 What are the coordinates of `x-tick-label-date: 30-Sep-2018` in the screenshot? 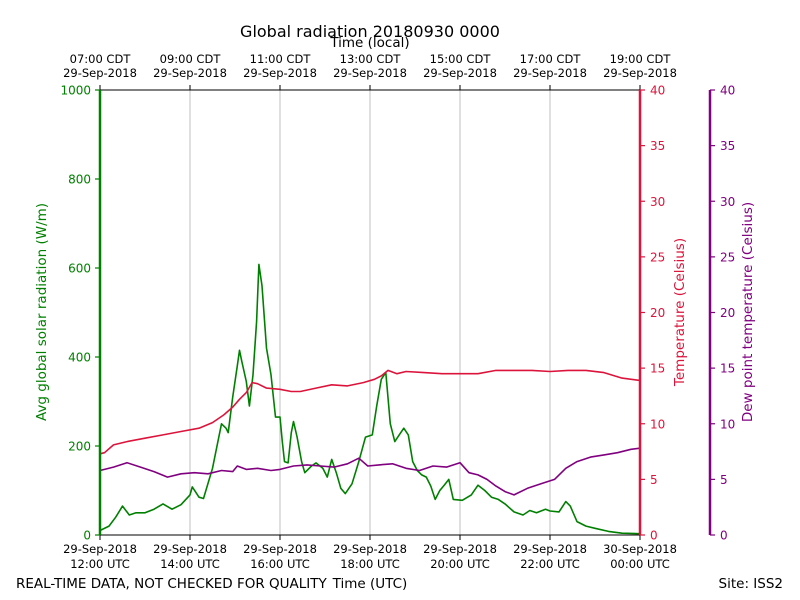 It's located at (640, 549).